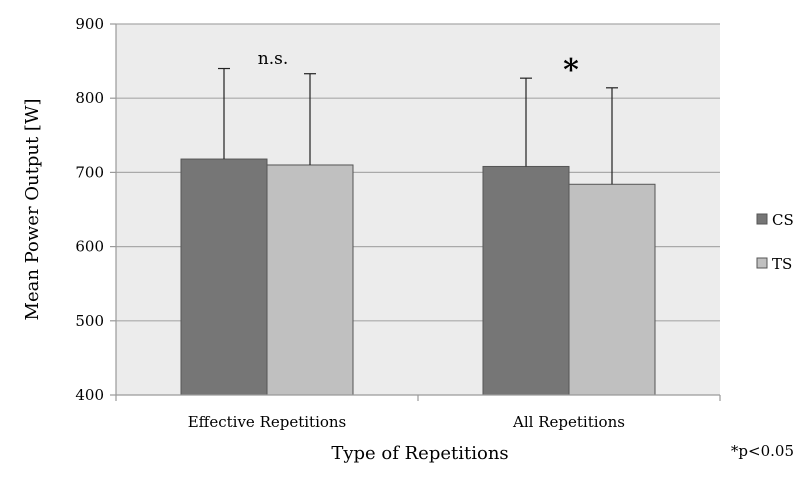 The height and width of the screenshot is (477, 809). I want to click on y-tick-label: 800, so click(89, 98).